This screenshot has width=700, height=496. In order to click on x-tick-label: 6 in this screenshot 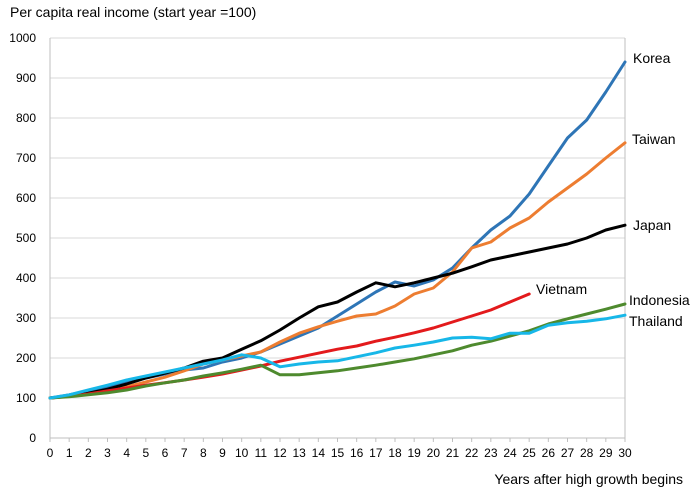, I will do `click(165, 453)`.